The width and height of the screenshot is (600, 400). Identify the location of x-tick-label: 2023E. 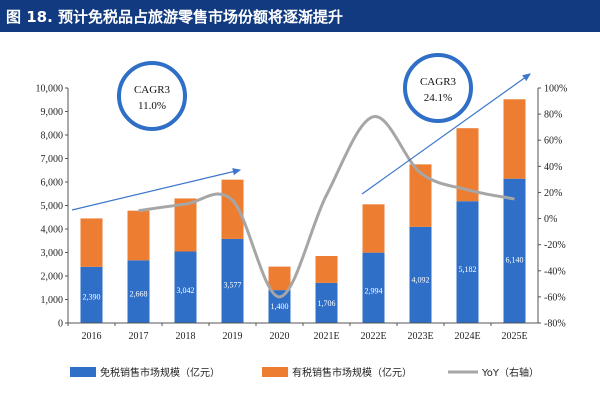
(420, 336).